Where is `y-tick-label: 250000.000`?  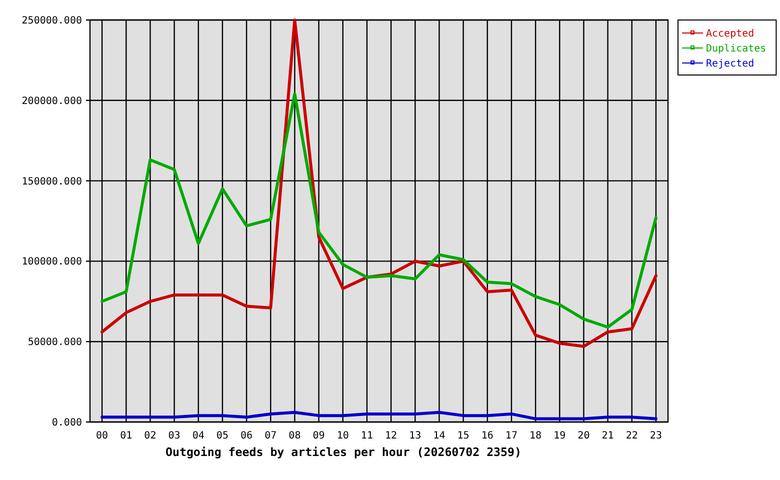
y-tick-label: 250000.000 is located at coordinates (52, 21).